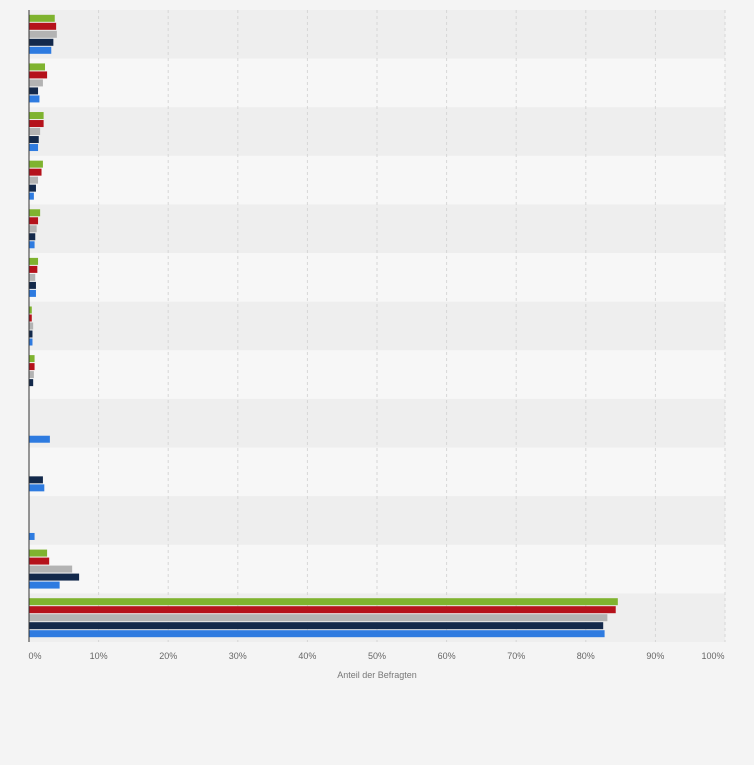 This screenshot has height=765, width=754. Describe the element at coordinates (586, 656) in the screenshot. I see `x-tick-label: 80%` at that location.